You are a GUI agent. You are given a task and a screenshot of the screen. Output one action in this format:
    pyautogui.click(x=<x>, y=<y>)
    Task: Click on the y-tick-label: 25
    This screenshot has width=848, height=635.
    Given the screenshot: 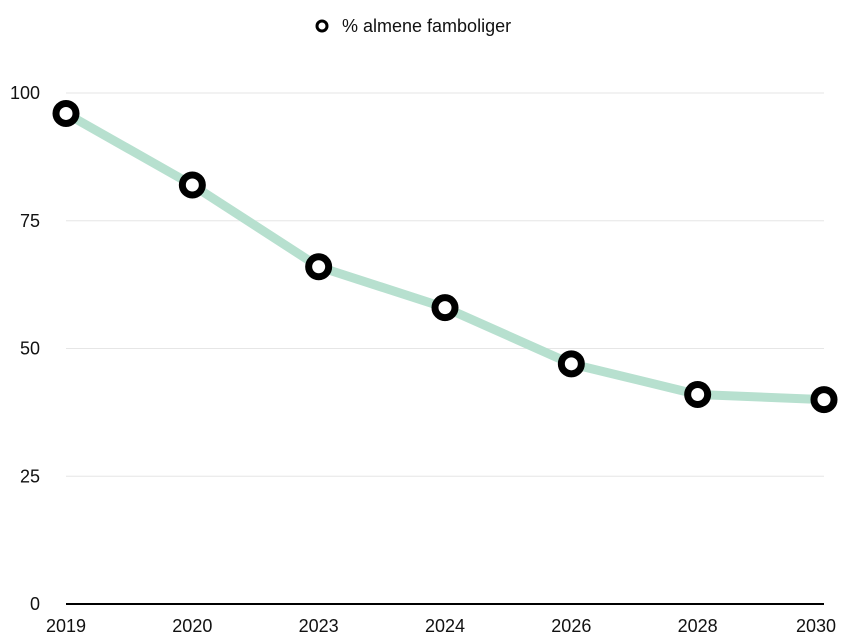 What is the action you would take?
    pyautogui.click(x=30, y=476)
    